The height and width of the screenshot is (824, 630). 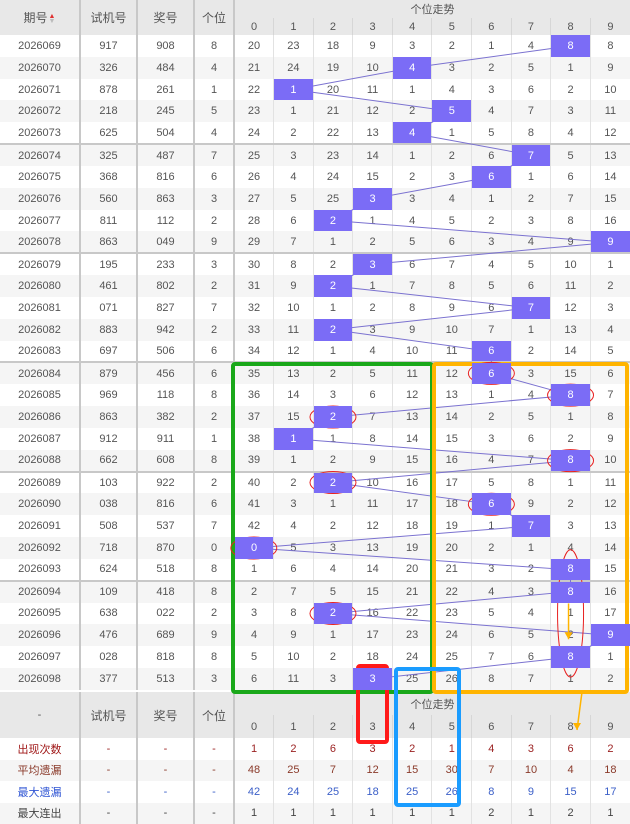 What do you see at coordinates (411, 570) in the screenshot?
I see `omission-cell: 20` at bounding box center [411, 570].